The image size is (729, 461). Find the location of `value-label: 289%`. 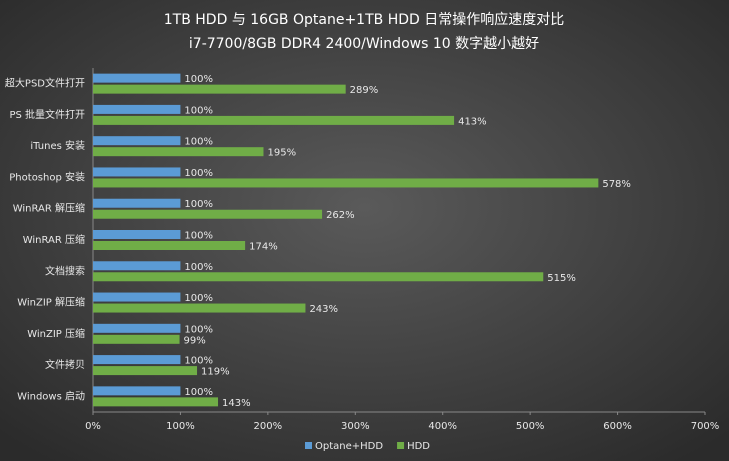

value-label: 289% is located at coordinates (364, 90).